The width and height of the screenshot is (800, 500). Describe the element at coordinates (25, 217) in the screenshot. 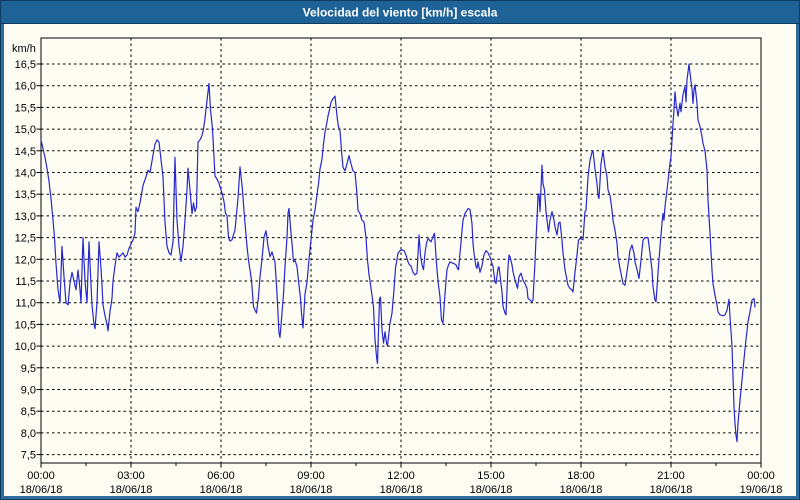

I see `y-tick-label: 13,0` at that location.